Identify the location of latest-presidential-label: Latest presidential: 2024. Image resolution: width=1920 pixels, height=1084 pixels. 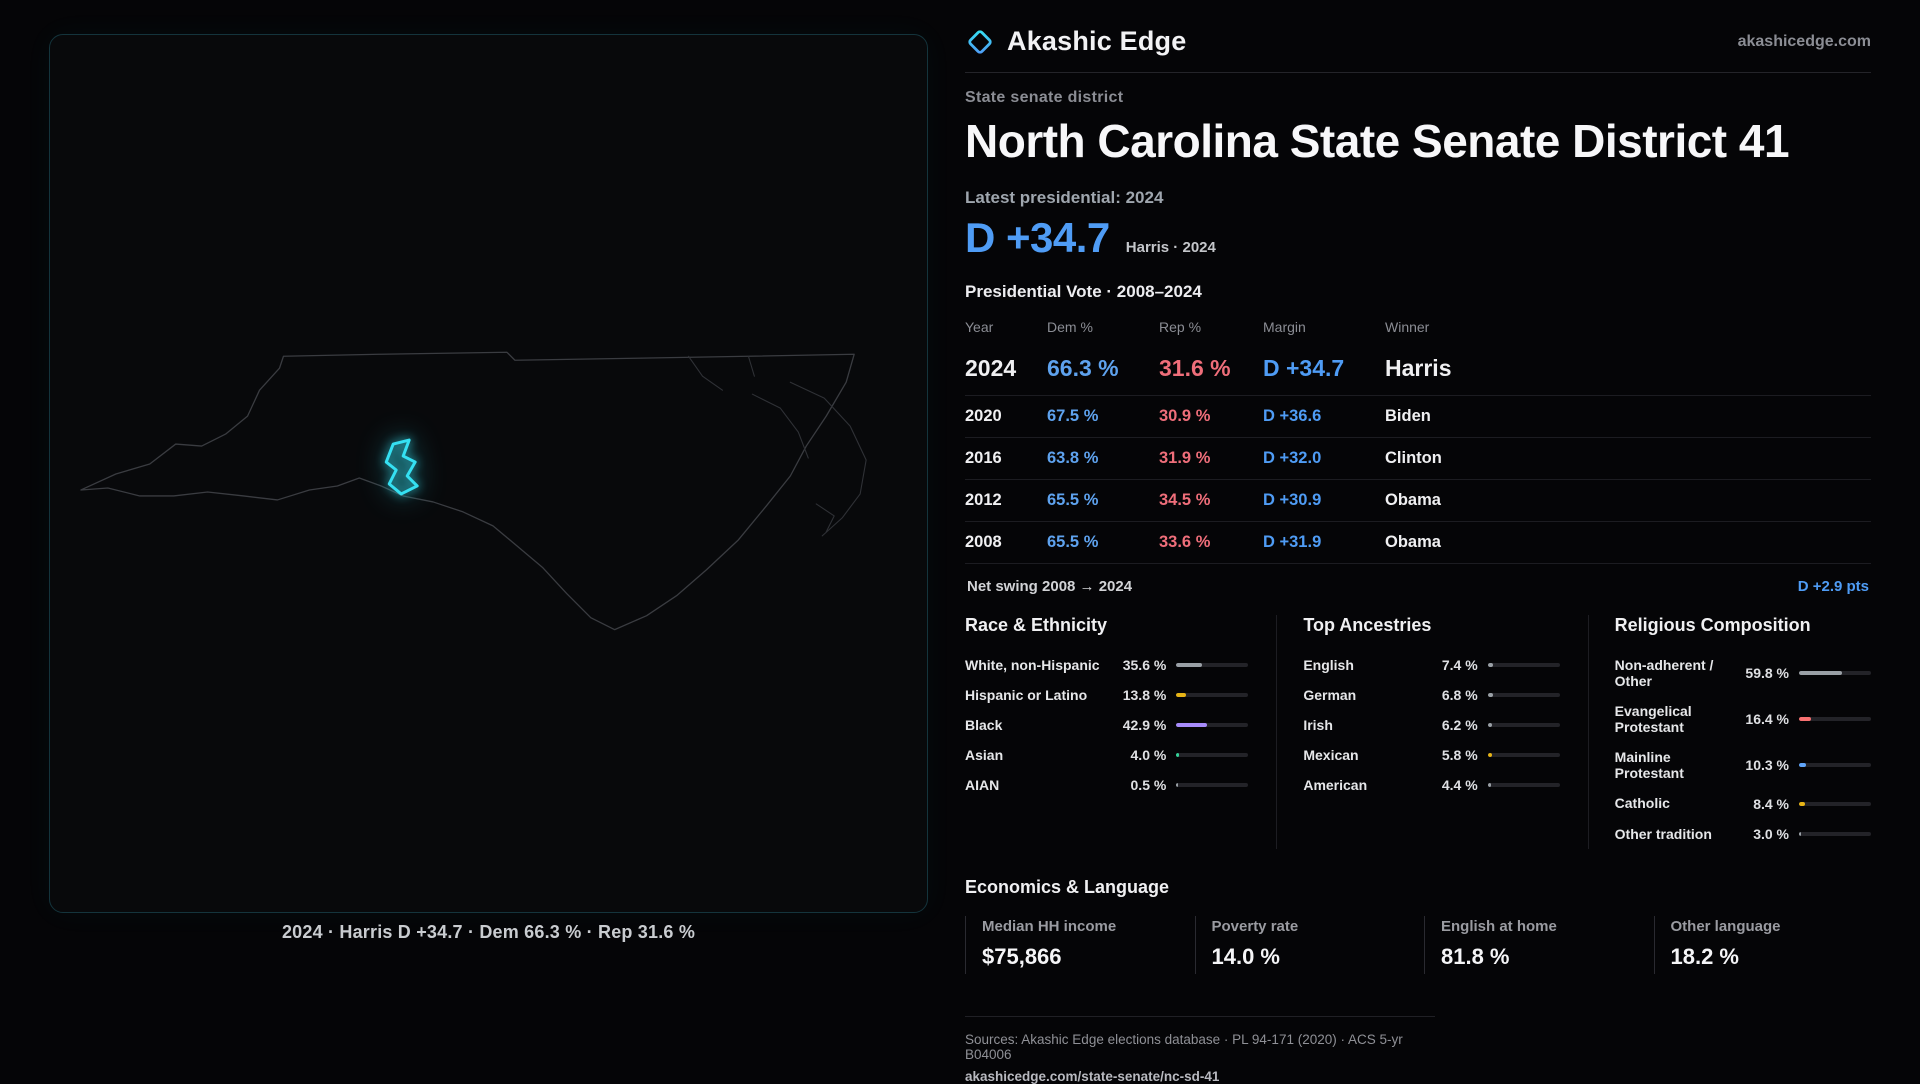
(1064, 197).